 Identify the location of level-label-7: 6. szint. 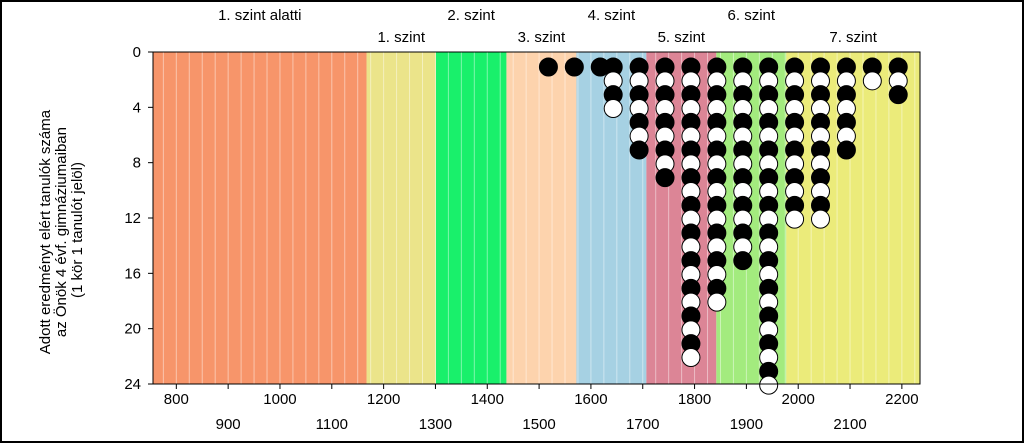
(752, 15).